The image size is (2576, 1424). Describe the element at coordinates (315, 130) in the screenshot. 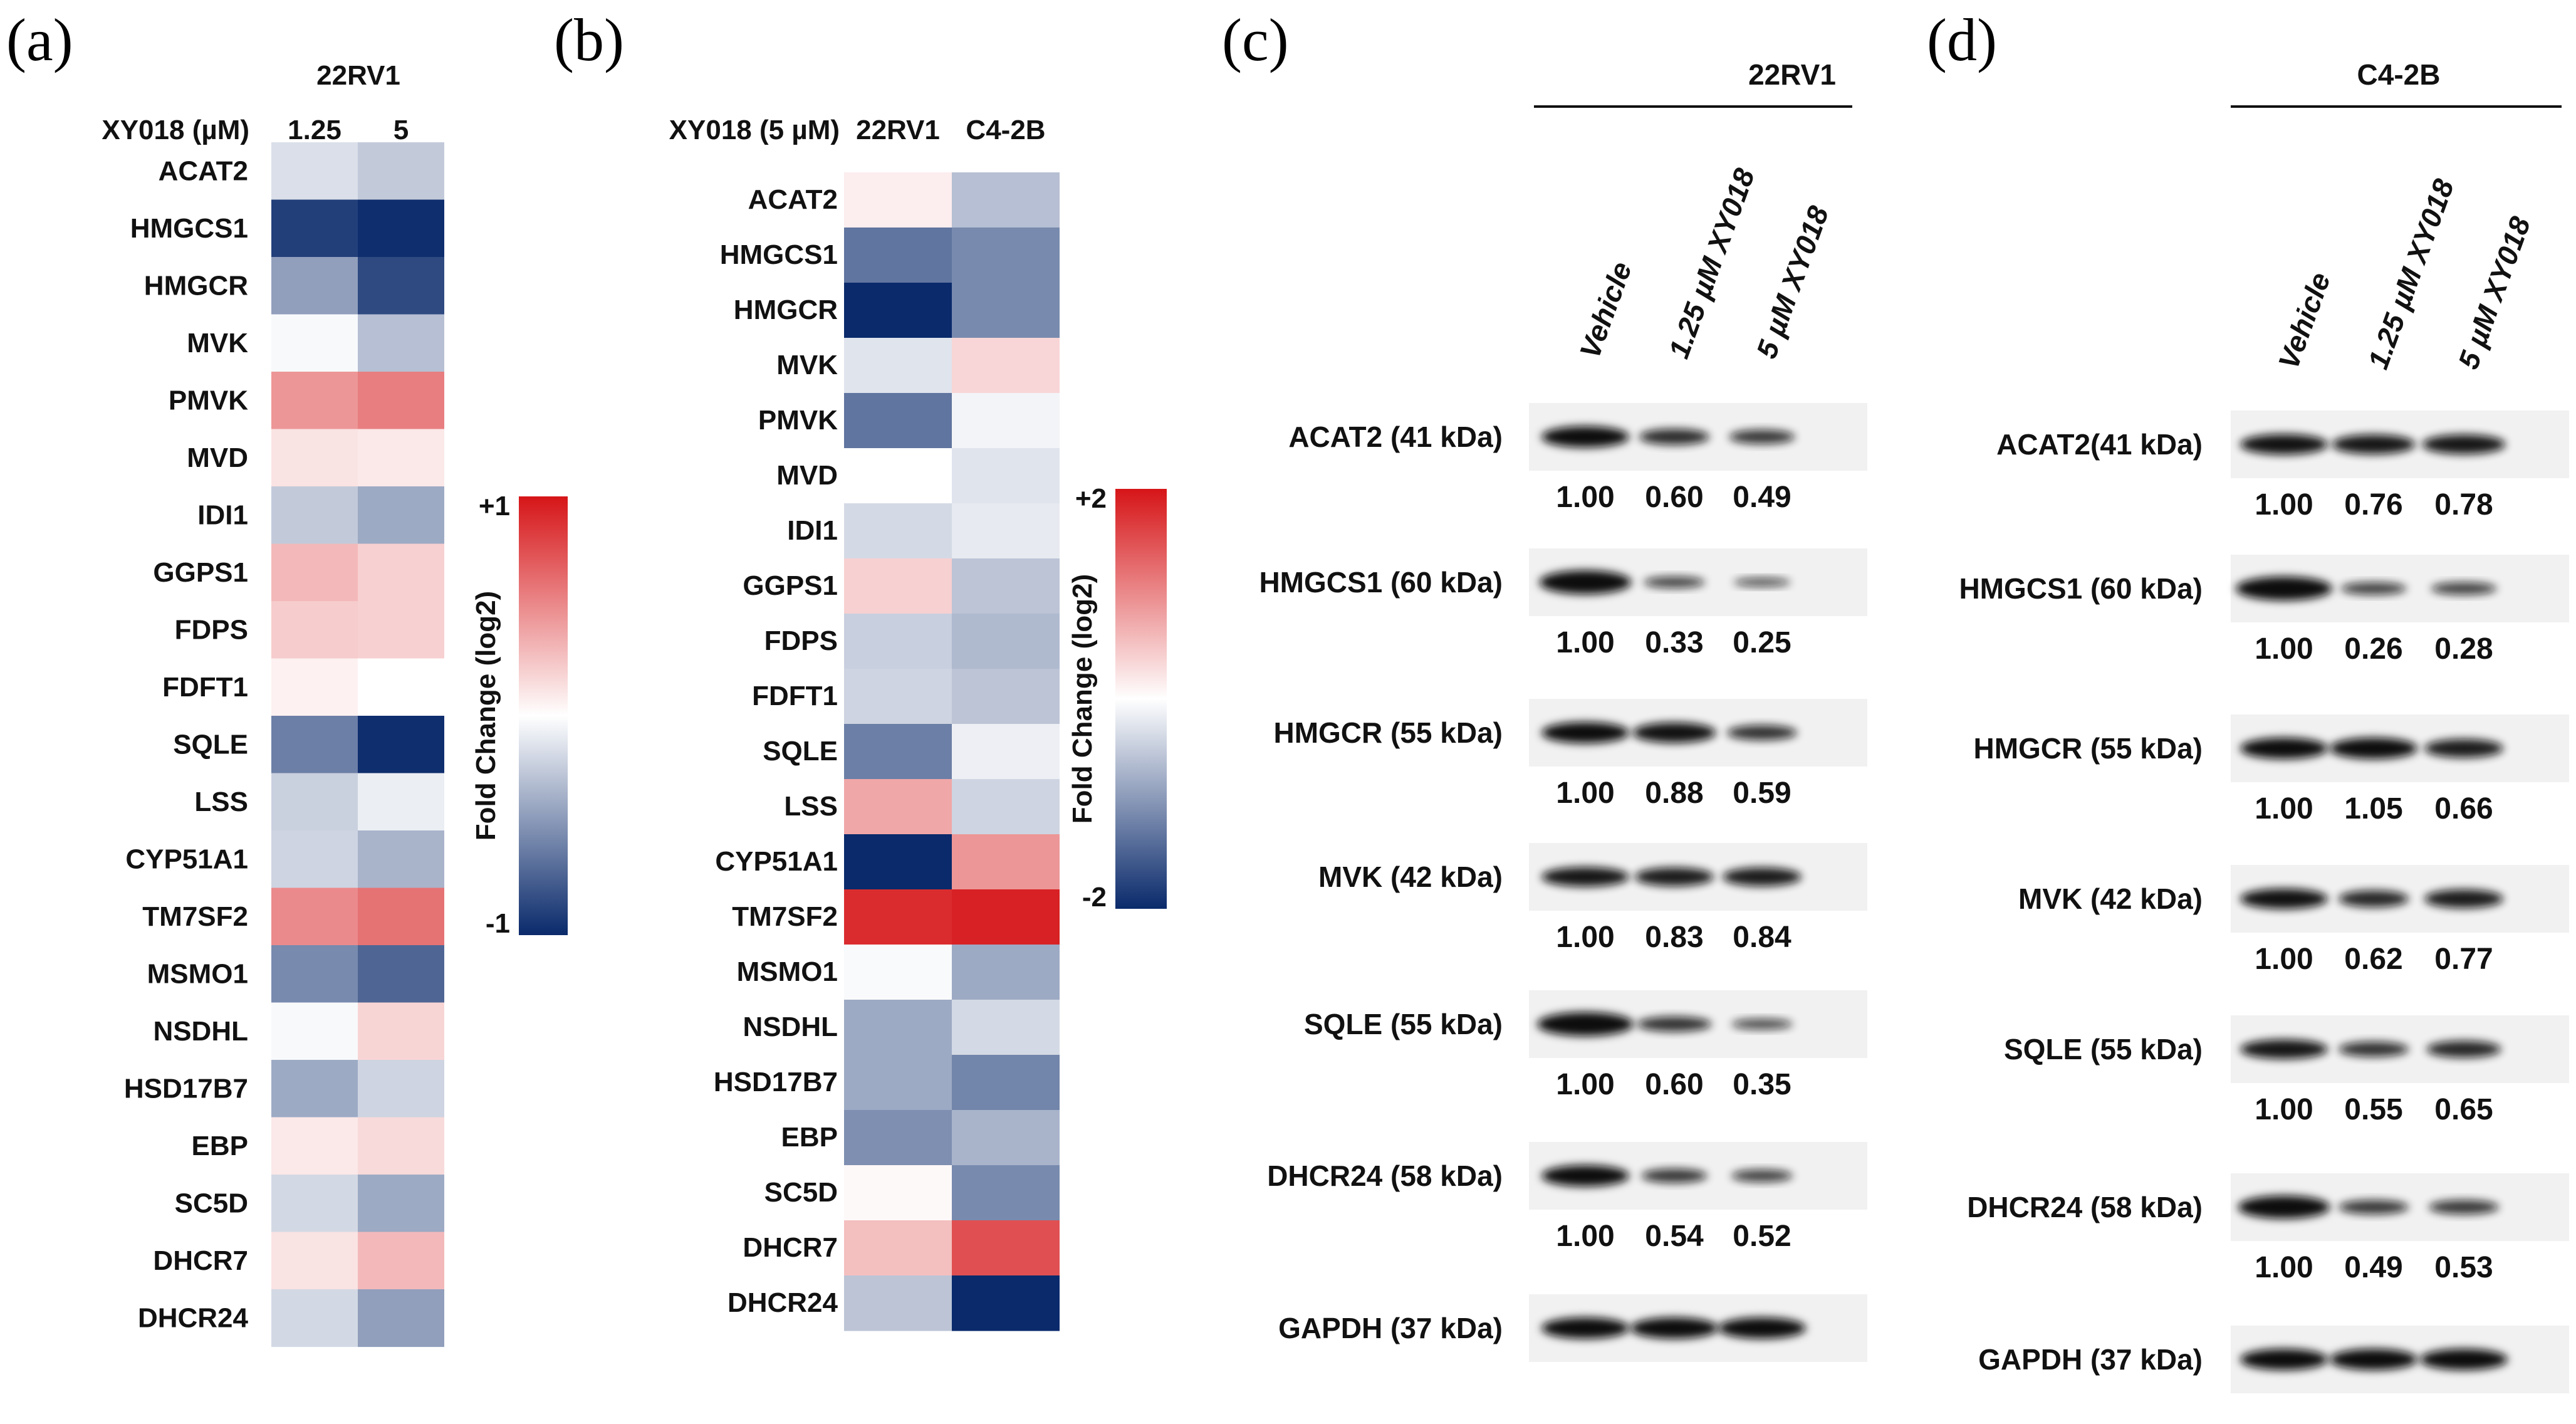

I see `column-label: 1.25` at that location.